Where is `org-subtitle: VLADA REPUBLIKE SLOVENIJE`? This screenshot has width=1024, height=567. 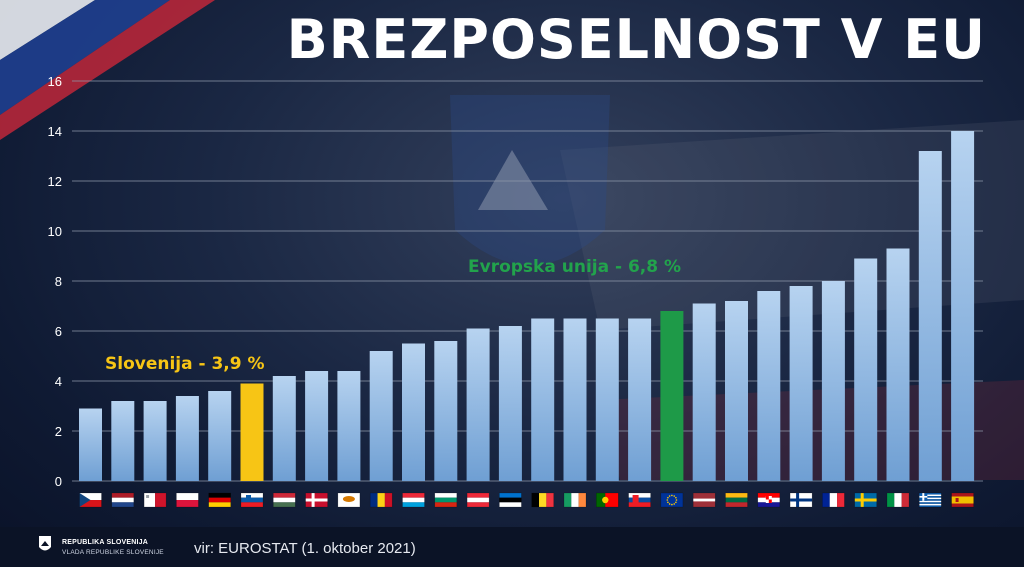
org-subtitle: VLADA REPUBLIKE SLOVENIJE is located at coordinates (113, 552).